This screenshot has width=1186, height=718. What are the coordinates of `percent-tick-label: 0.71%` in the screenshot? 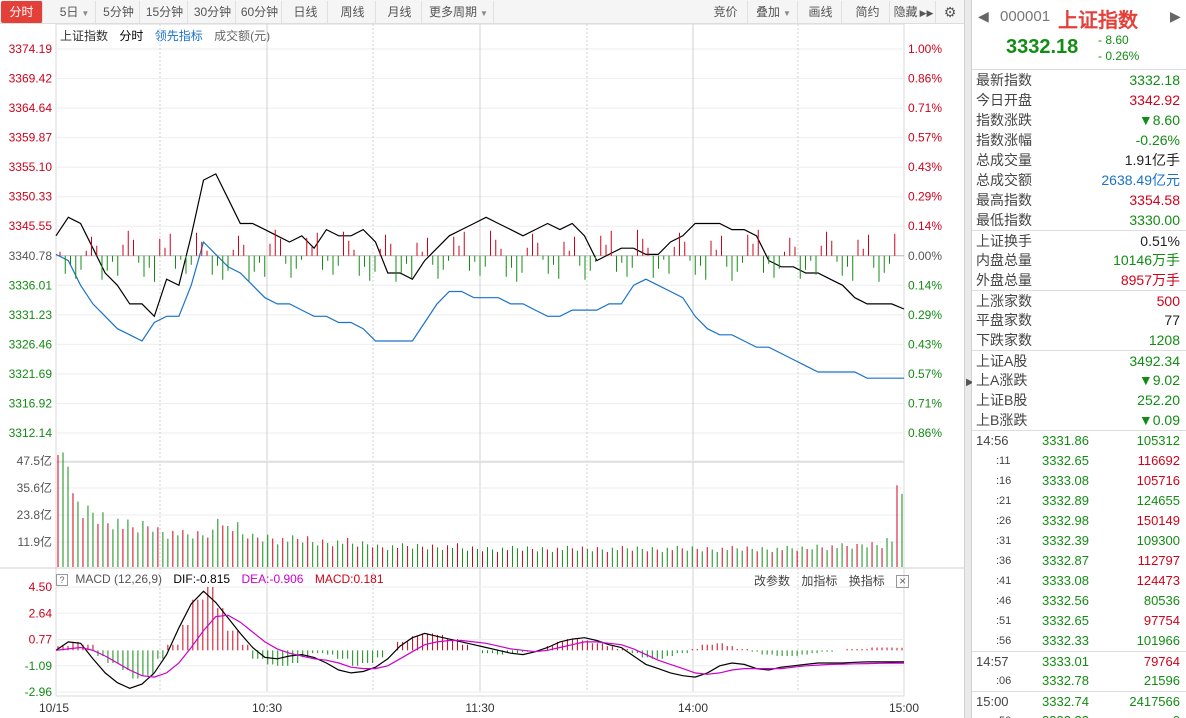 It's located at (925, 403).